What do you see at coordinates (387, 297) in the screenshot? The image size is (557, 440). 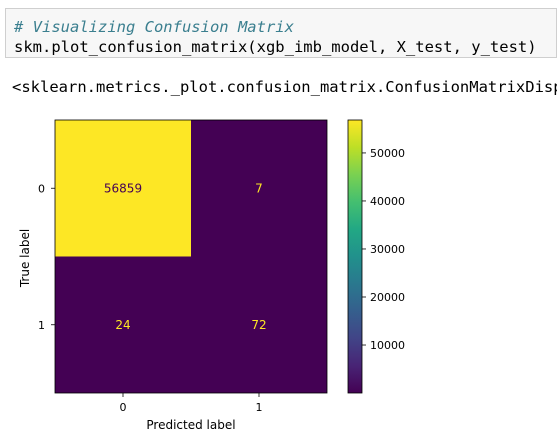 I see `colorbar-tick-label: 20000` at bounding box center [387, 297].